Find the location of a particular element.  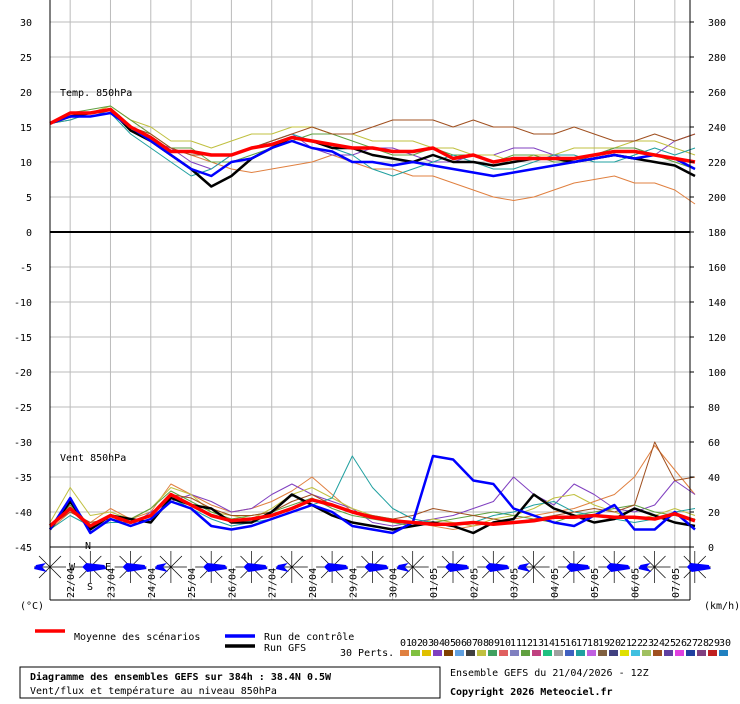

x-tick-label: 03/05 is located at coordinates (515, 583).